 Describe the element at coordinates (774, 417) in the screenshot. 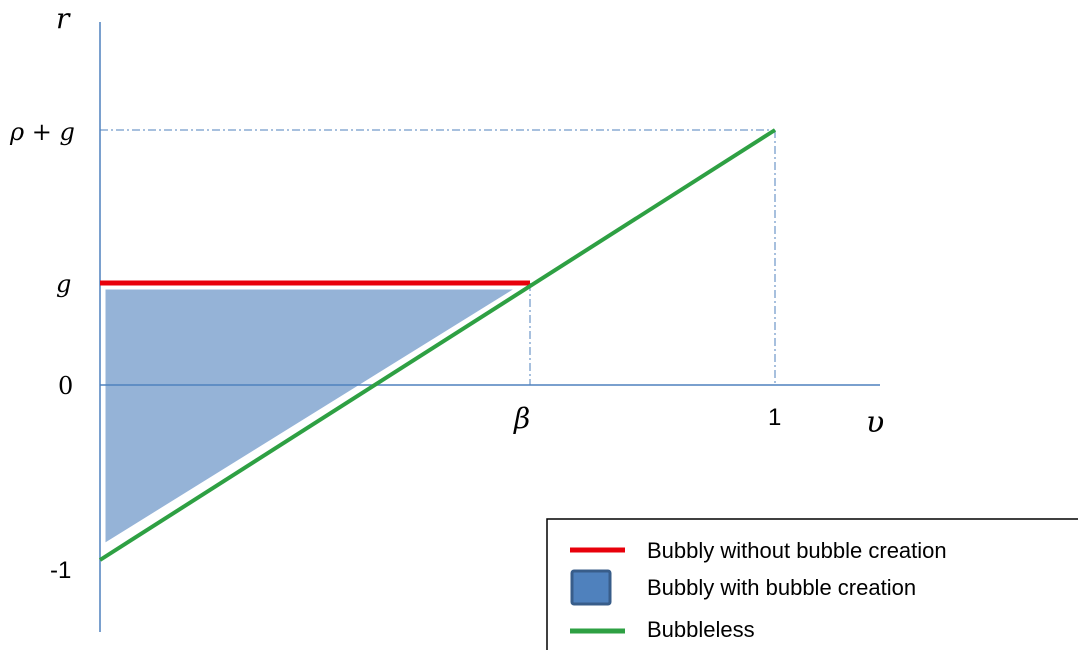

I see `x-tick-one: 1` at that location.